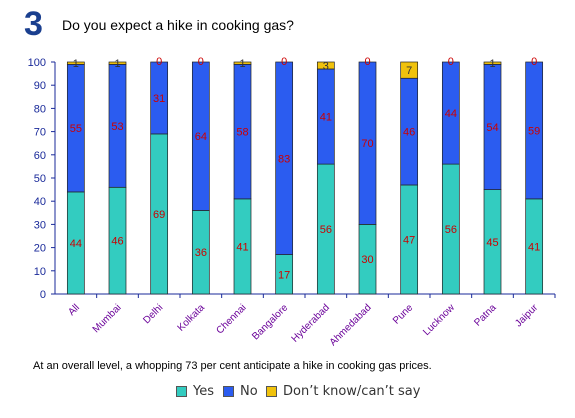 This screenshot has width=575, height=418. Describe the element at coordinates (201, 253) in the screenshot. I see `value-label-yes: 36` at that location.